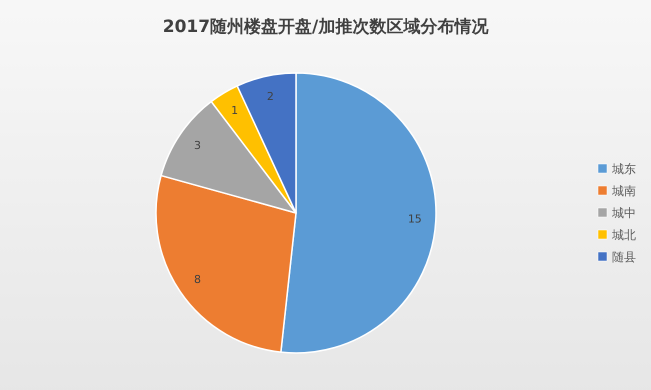 The image size is (651, 390). Describe the element at coordinates (623, 169) in the screenshot. I see `legend-label: 城东` at that location.